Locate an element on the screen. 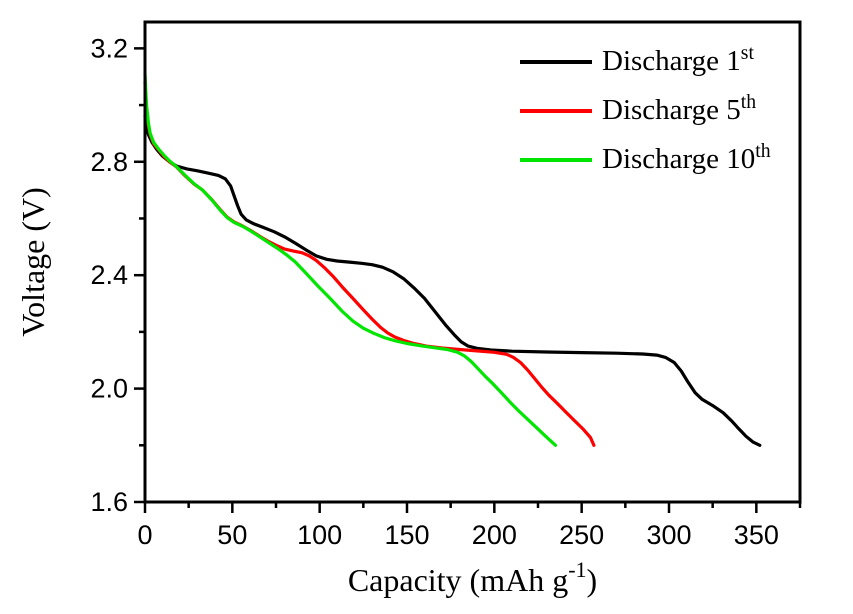  legend-item-discharge-5th: Discharge 5th is located at coordinates (645, 110).